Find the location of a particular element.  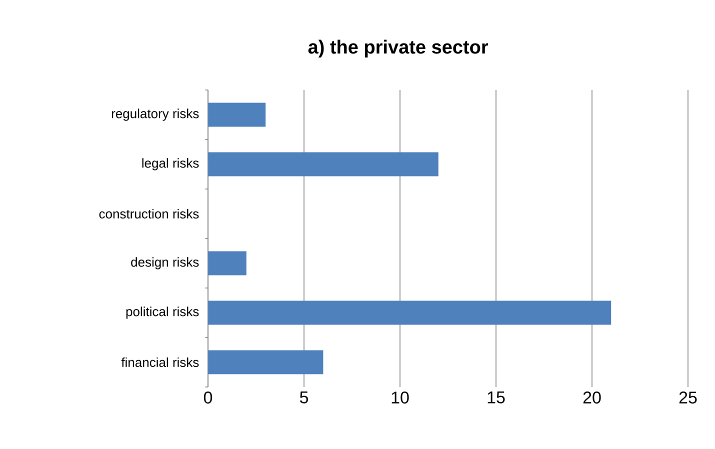

x-tick-label: 10 is located at coordinates (400, 398).